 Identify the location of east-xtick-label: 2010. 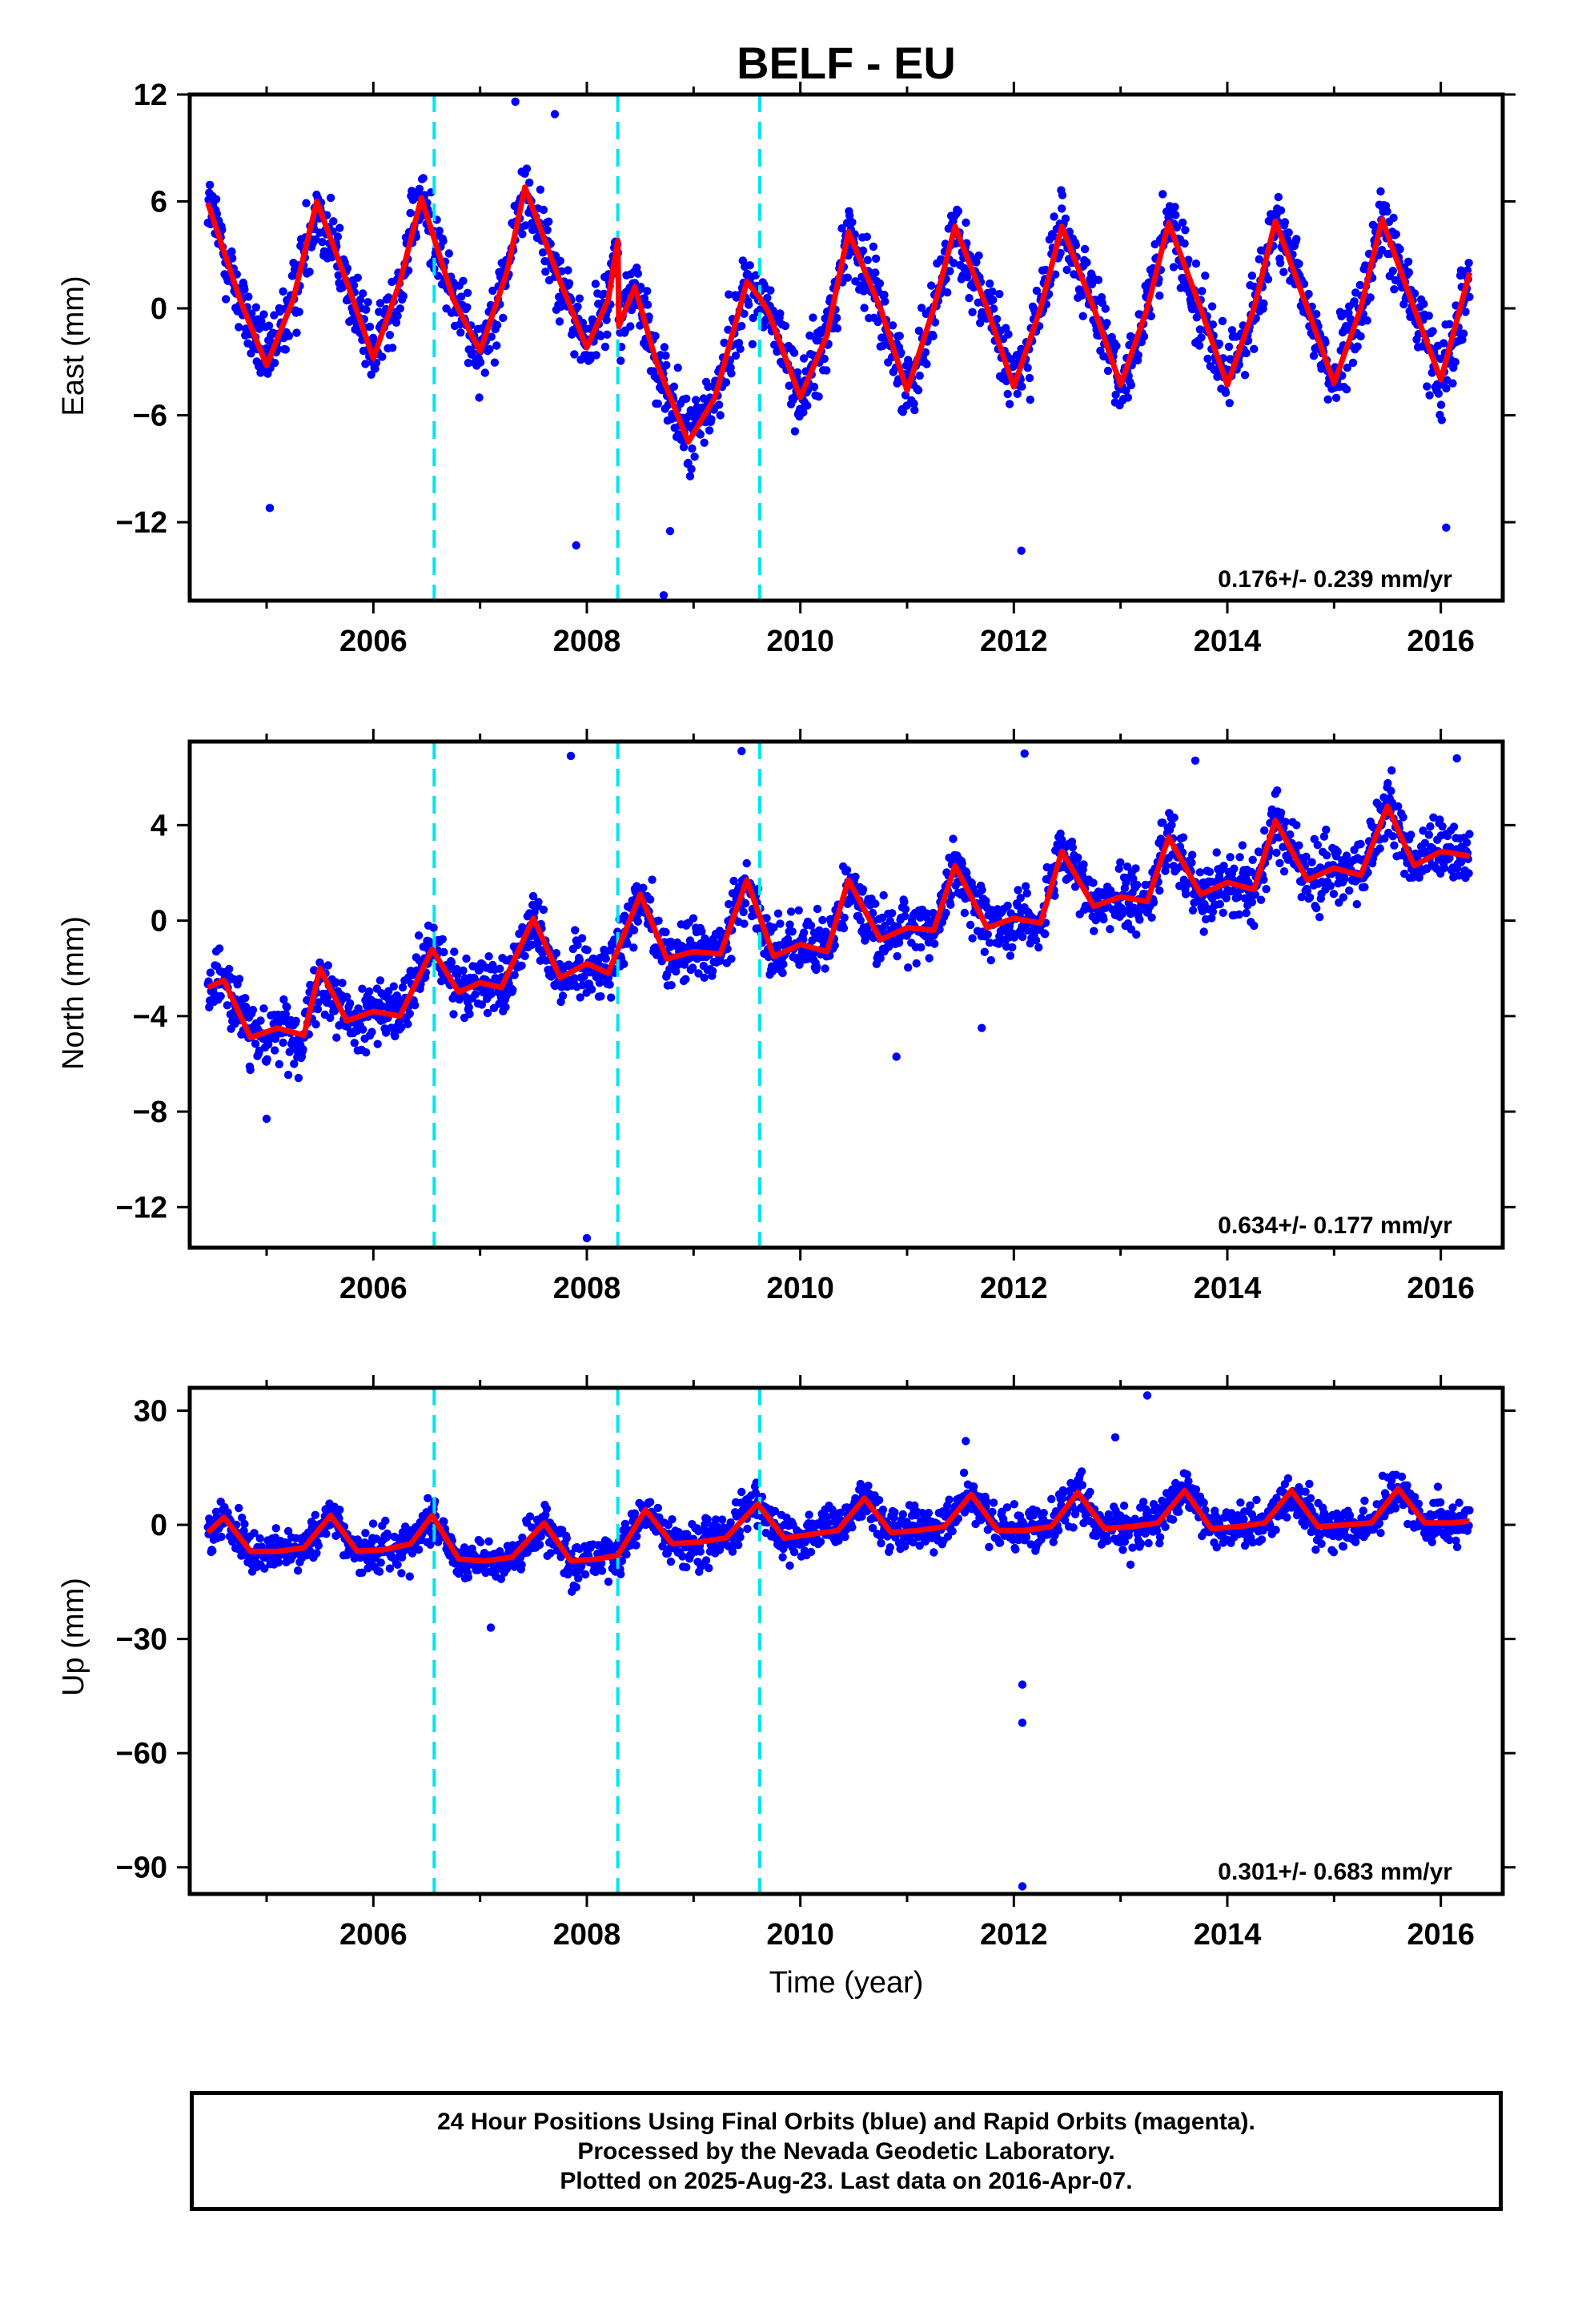
(800, 641).